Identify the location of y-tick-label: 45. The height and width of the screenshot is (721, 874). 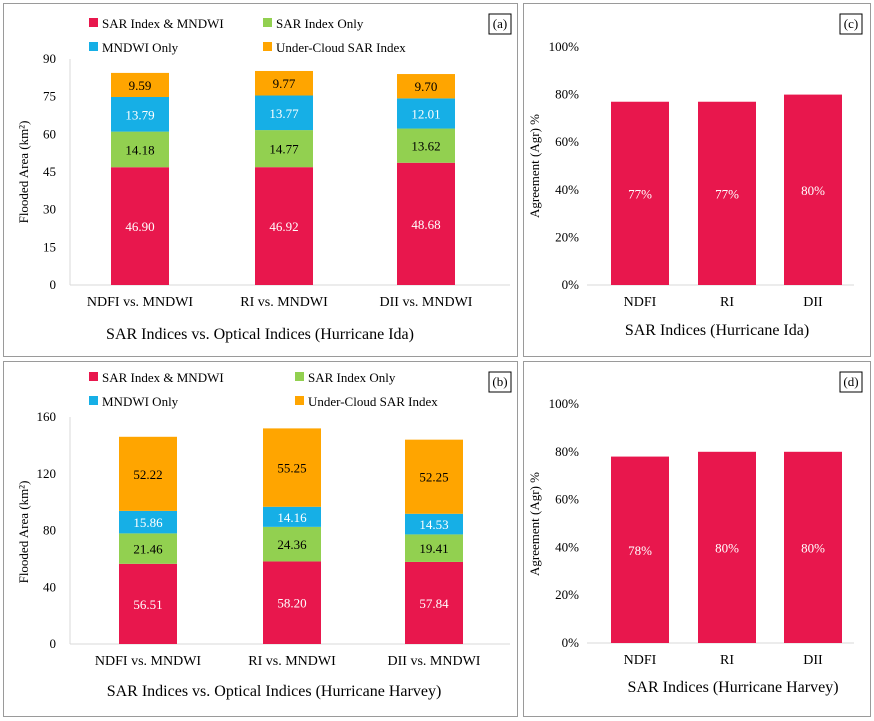
(49, 171).